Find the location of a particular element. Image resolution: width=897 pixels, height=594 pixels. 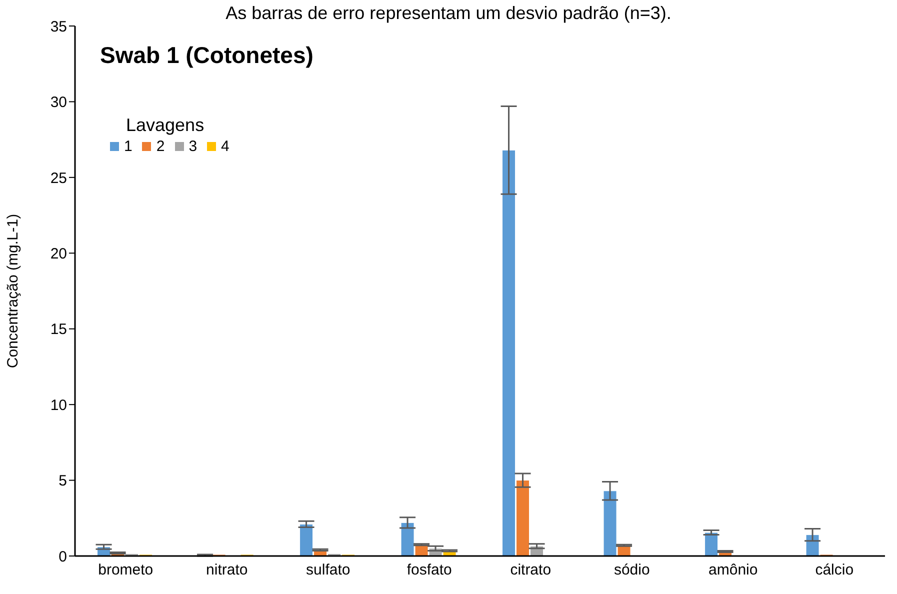

legend-label: 3 is located at coordinates (193, 146).